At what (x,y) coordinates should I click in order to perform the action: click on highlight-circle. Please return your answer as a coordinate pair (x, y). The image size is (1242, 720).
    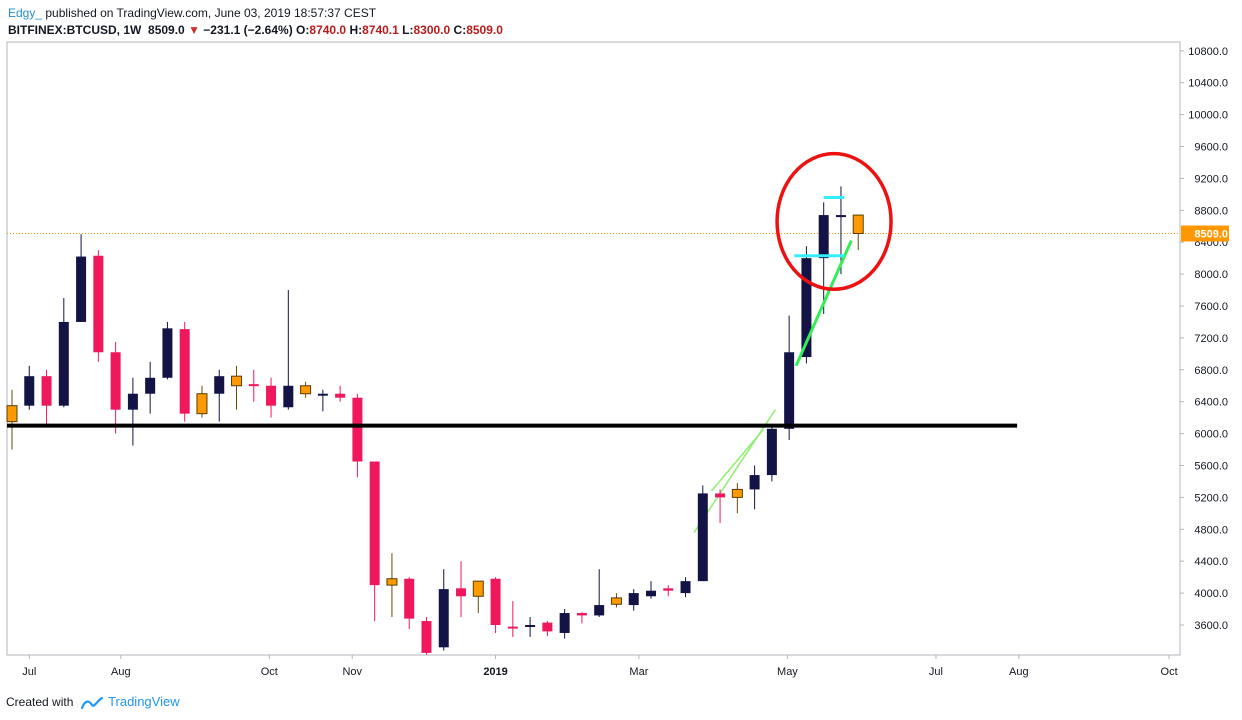
    Looking at the image, I should click on (834, 221).